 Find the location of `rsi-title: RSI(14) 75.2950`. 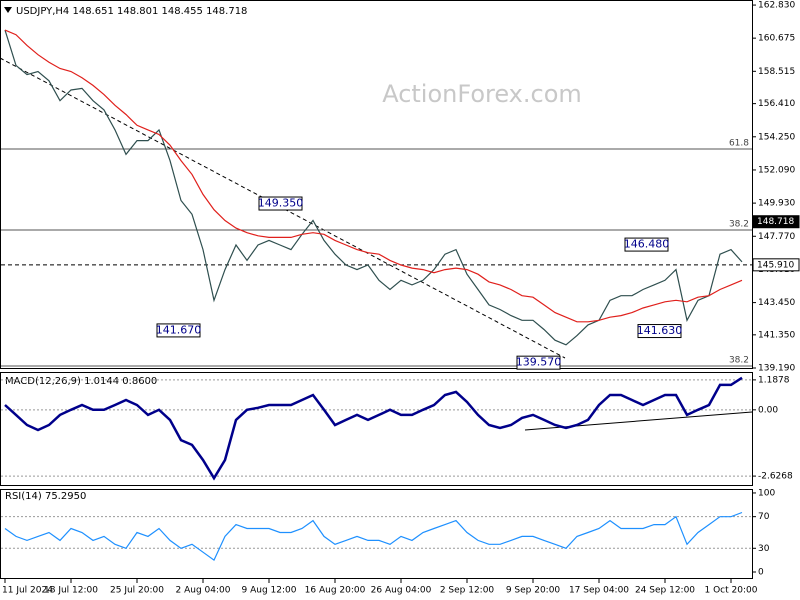

rsi-title: RSI(14) 75.2950 is located at coordinates (45, 496).